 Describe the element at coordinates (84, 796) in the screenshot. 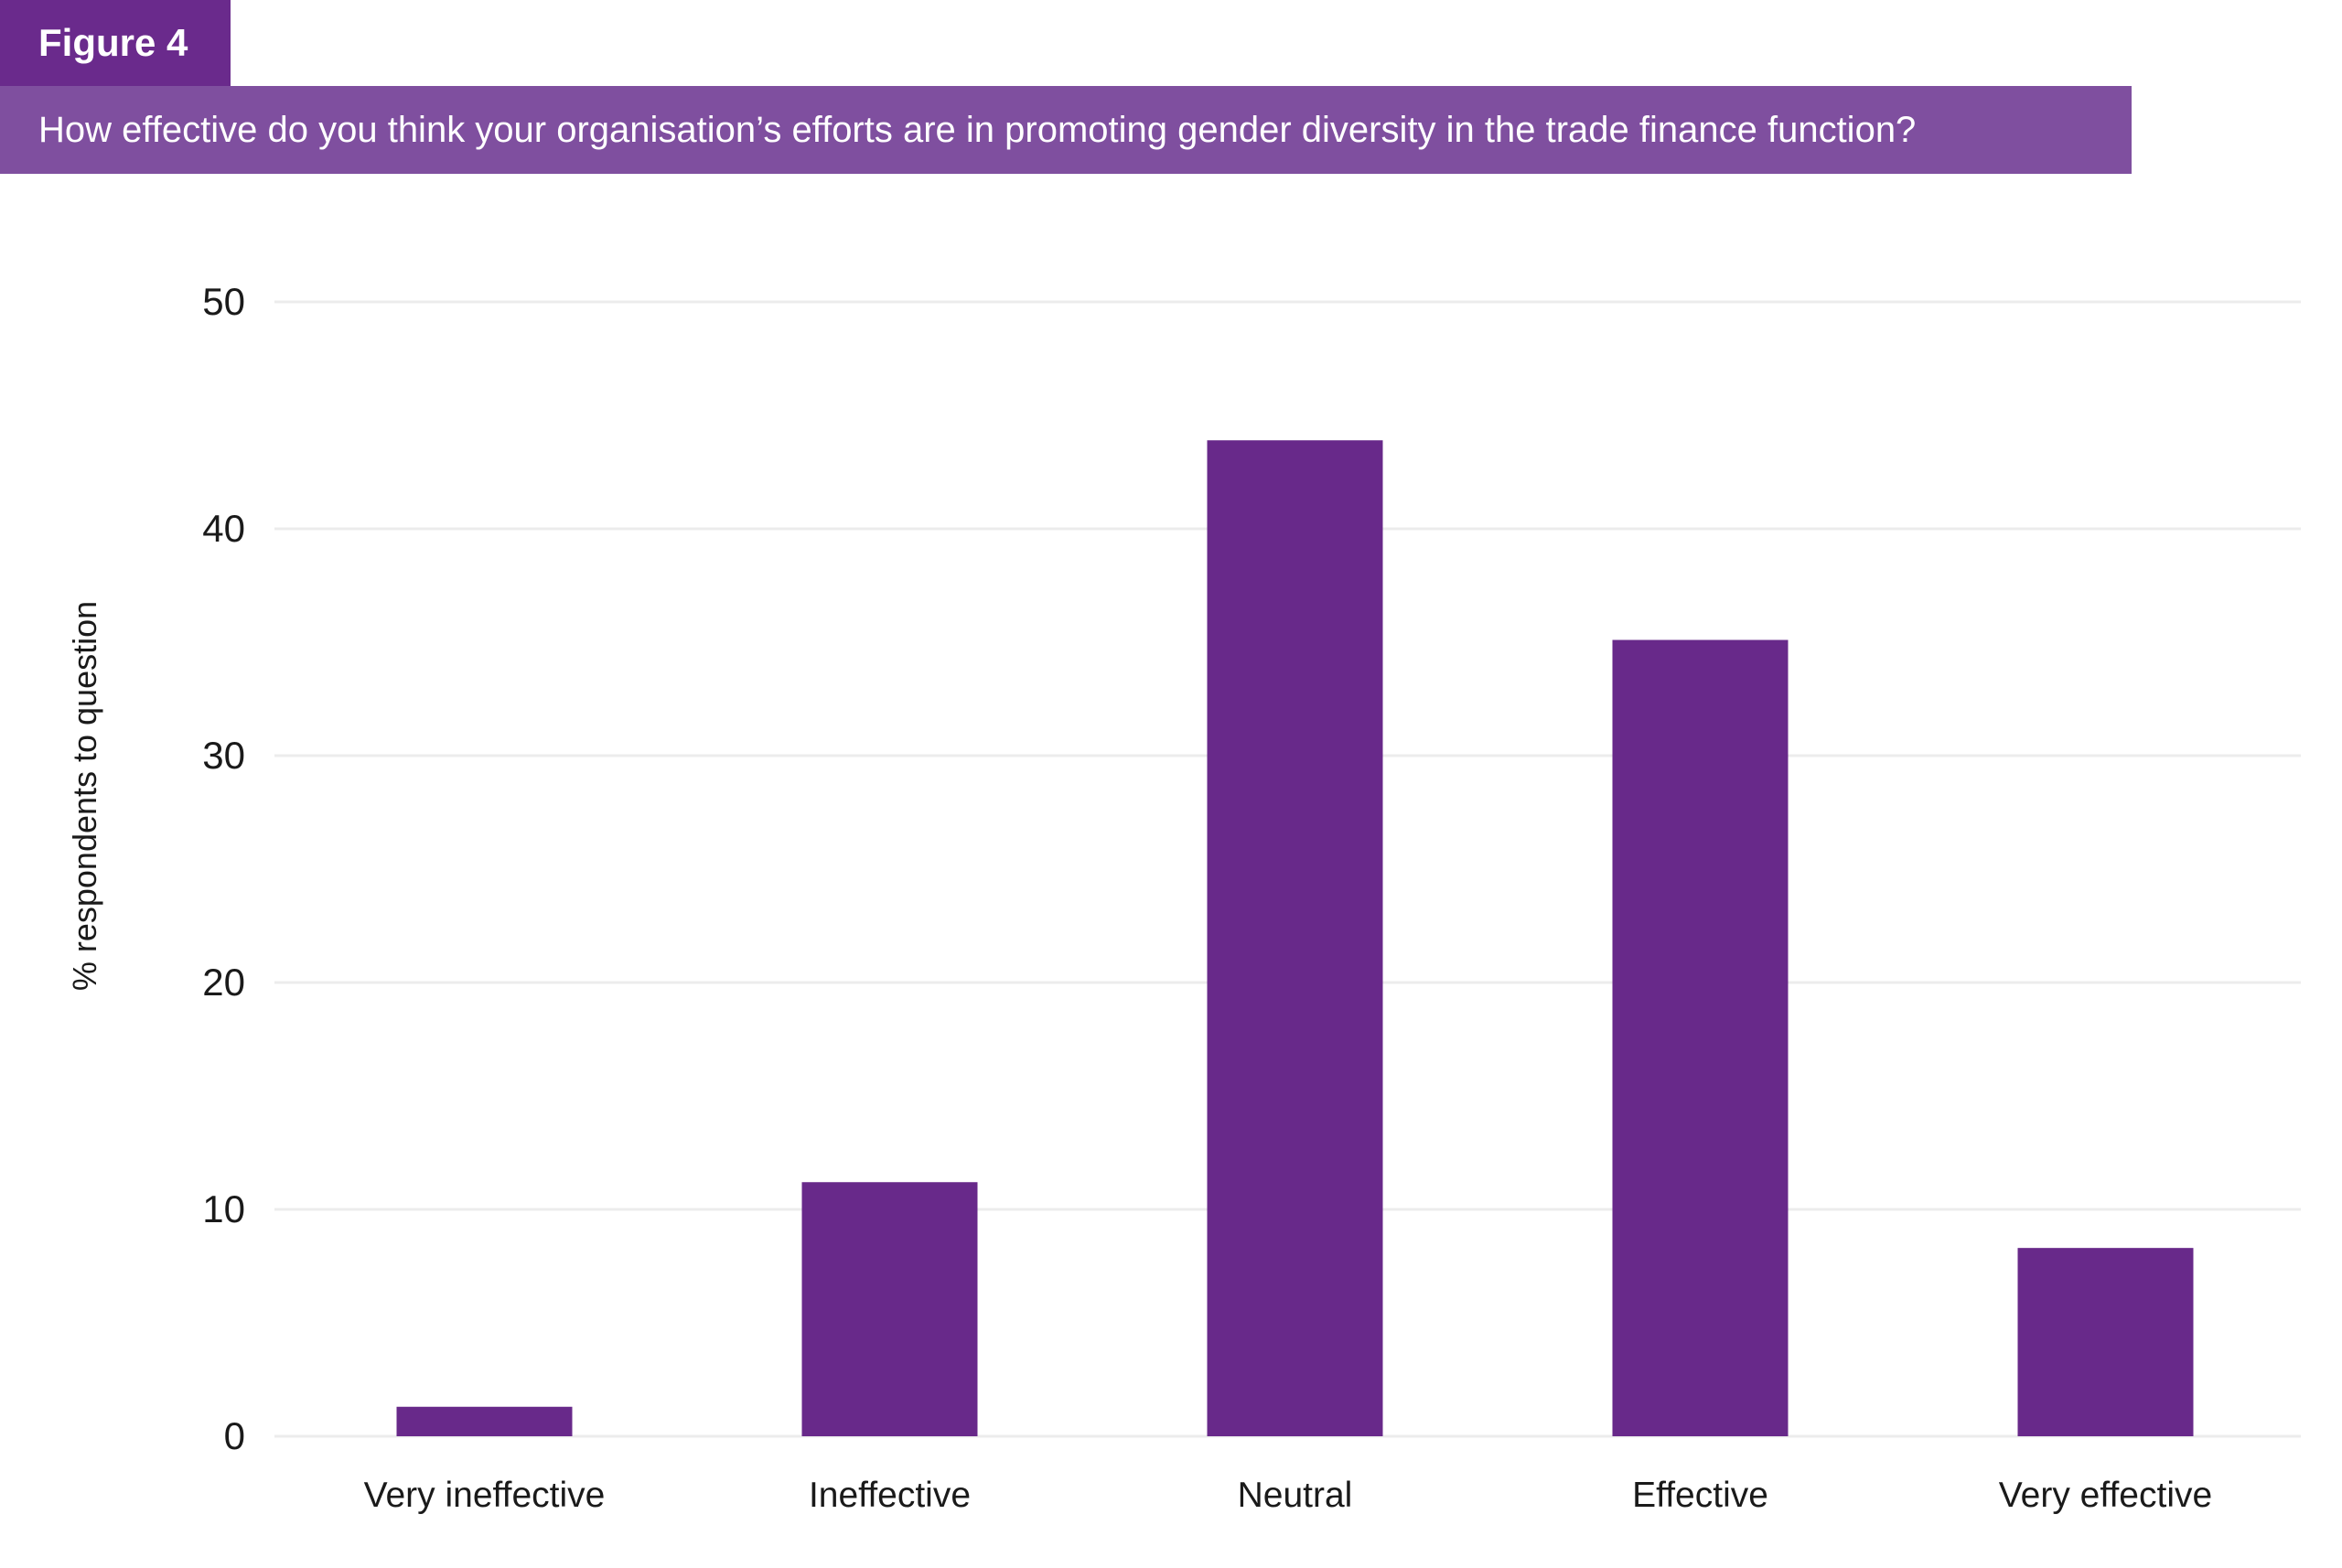

I see `y-axis-label: % respondents to question` at that location.